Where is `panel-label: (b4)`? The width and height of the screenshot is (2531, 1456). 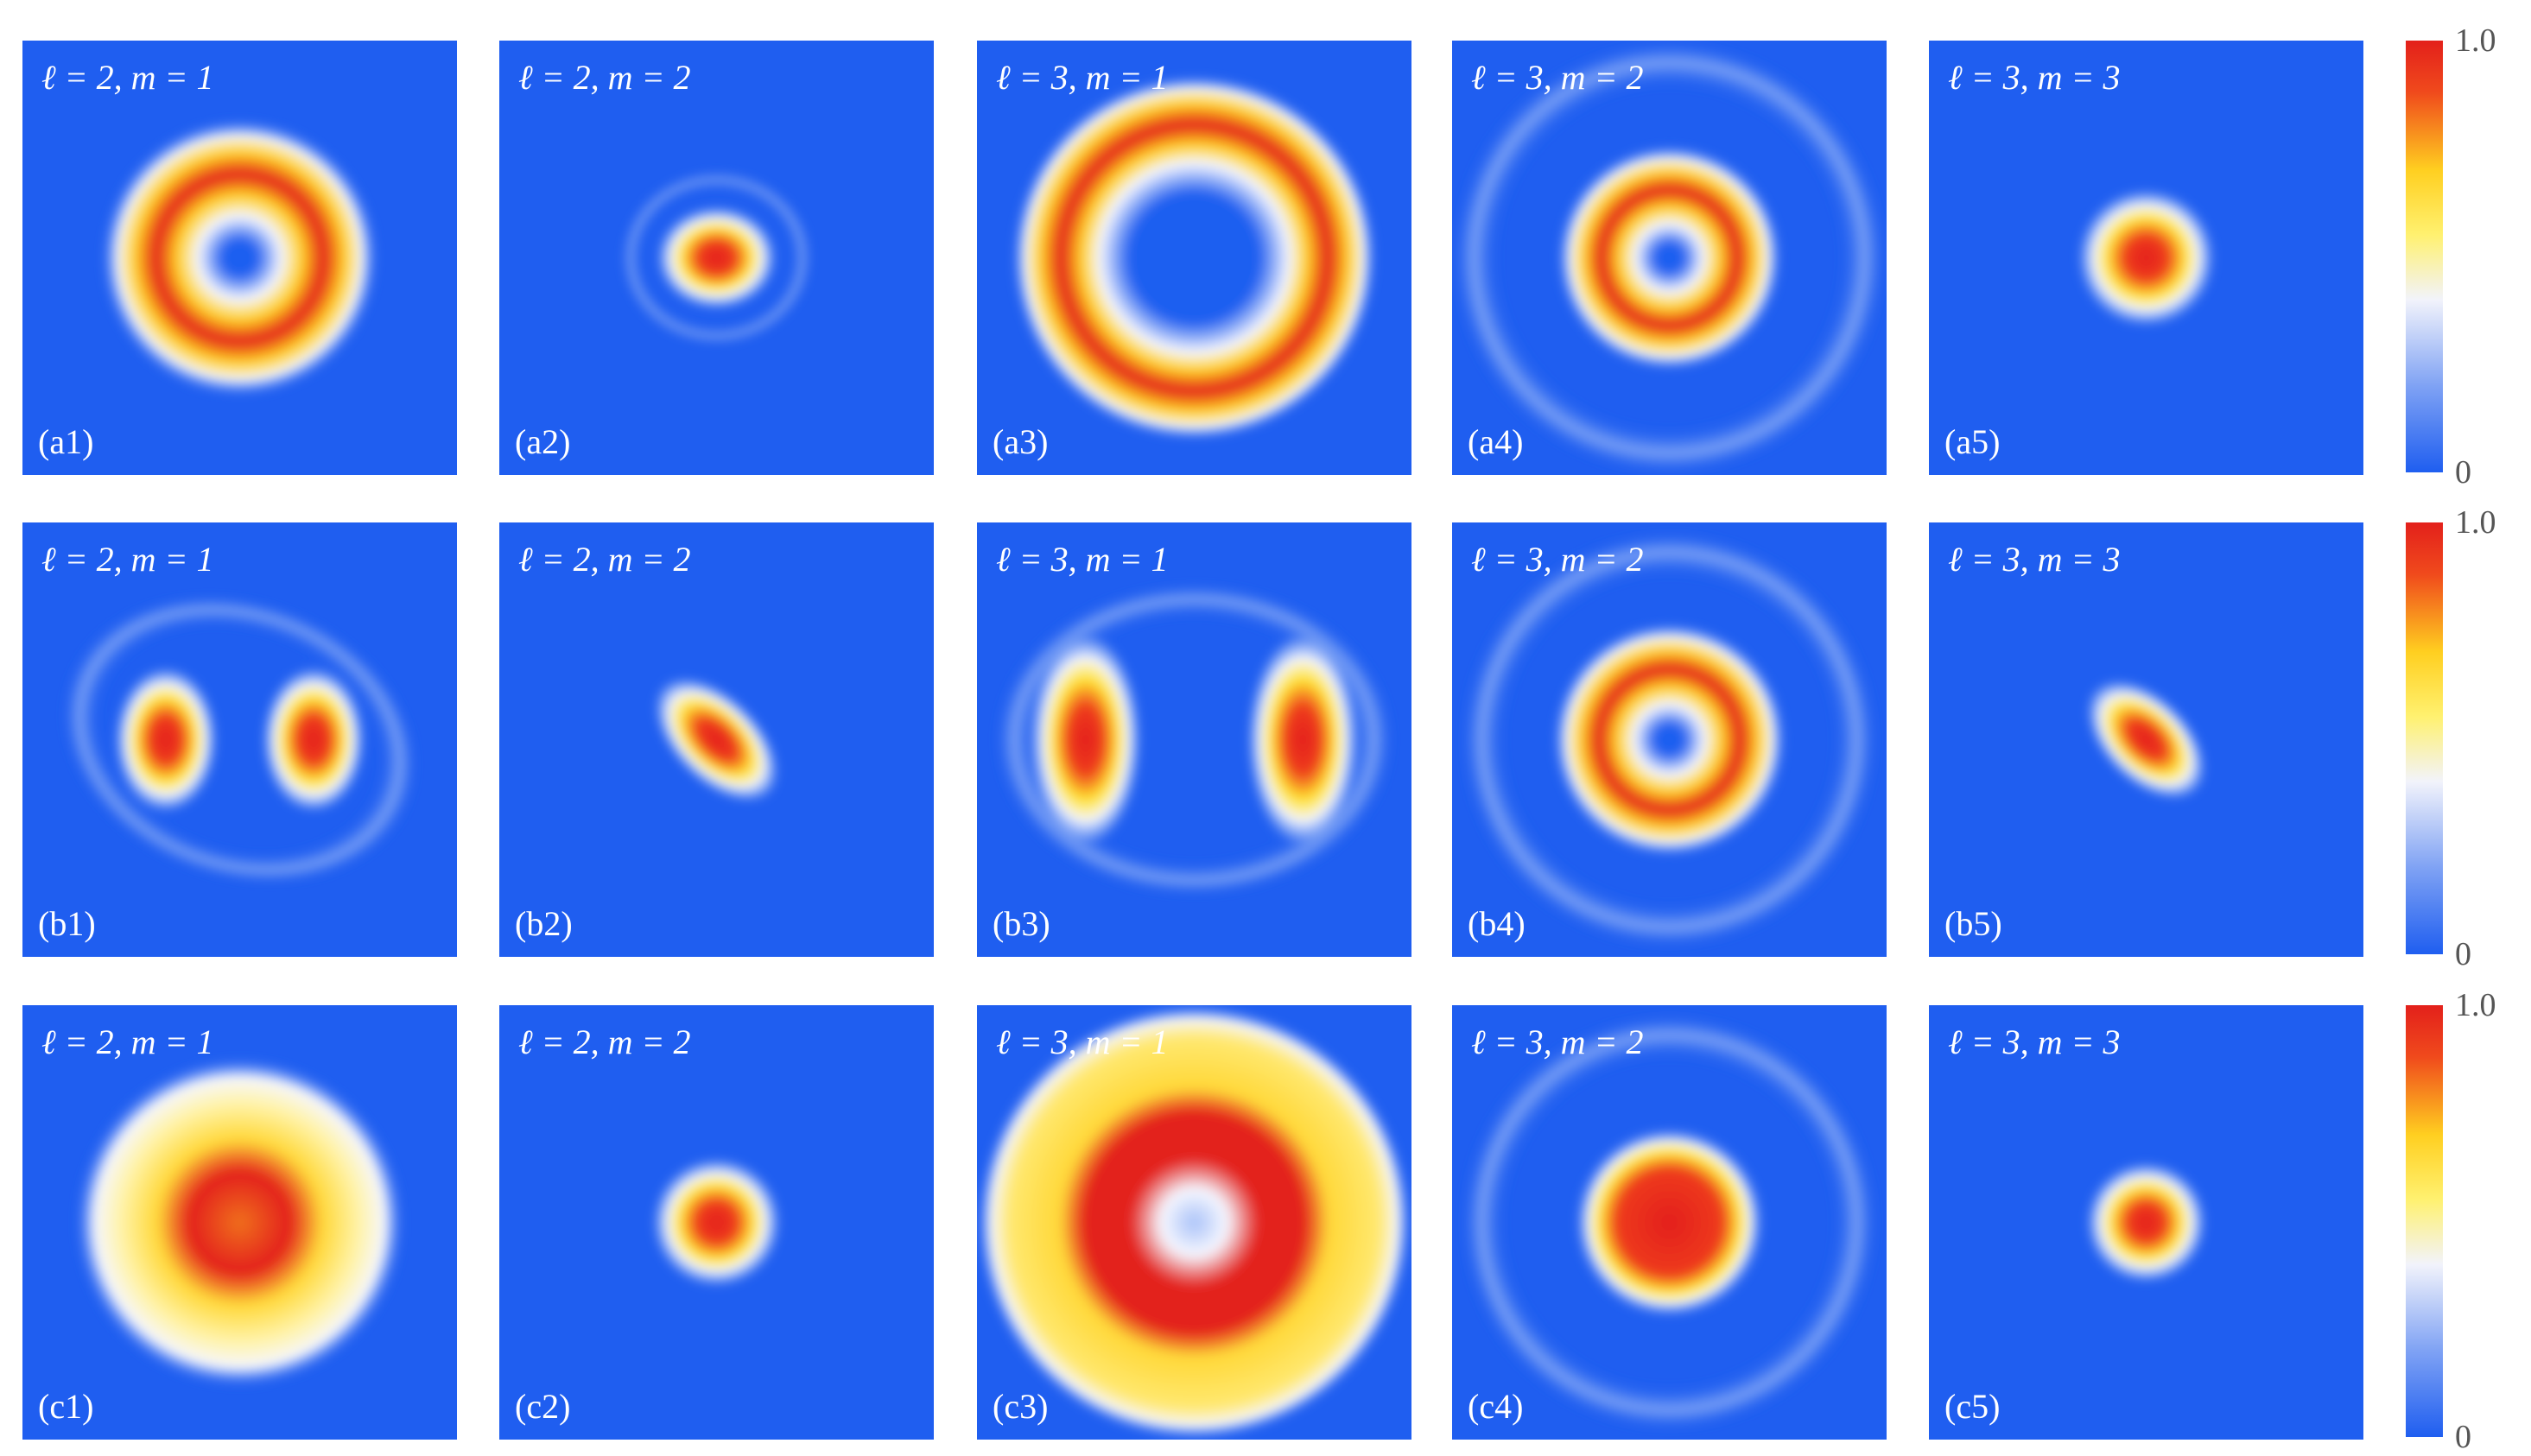 panel-label: (b4) is located at coordinates (1497, 924).